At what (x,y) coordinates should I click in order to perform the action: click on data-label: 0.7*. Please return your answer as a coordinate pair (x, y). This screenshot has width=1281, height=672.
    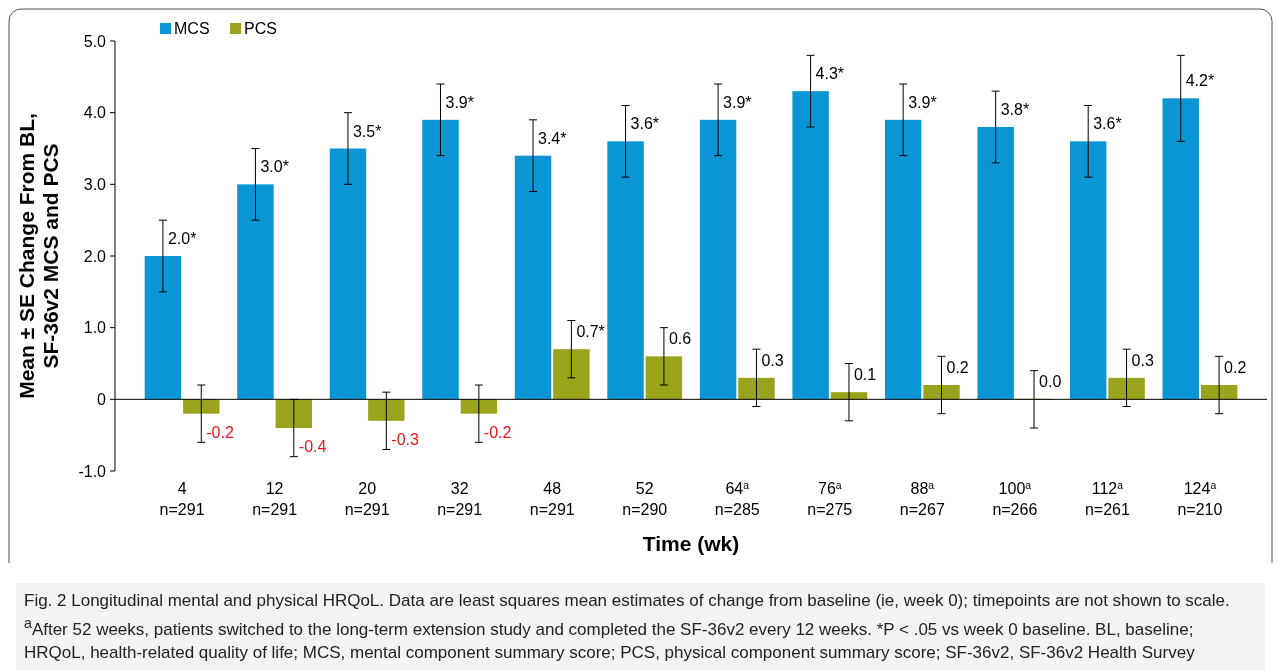
    Looking at the image, I should click on (590, 332).